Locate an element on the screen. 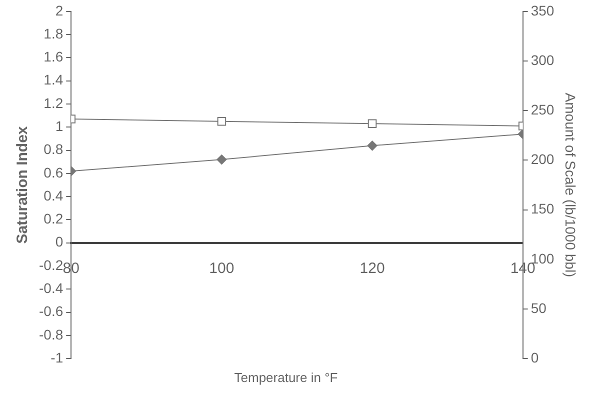 This screenshot has height=406, width=592. y2-tick-label: 200 is located at coordinates (542, 159).